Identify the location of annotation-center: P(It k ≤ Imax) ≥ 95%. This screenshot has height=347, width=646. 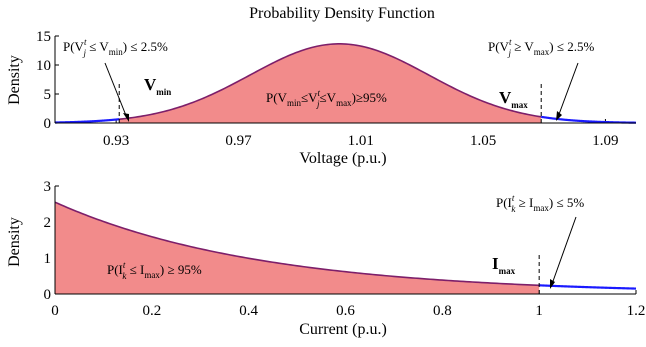
(154, 270).